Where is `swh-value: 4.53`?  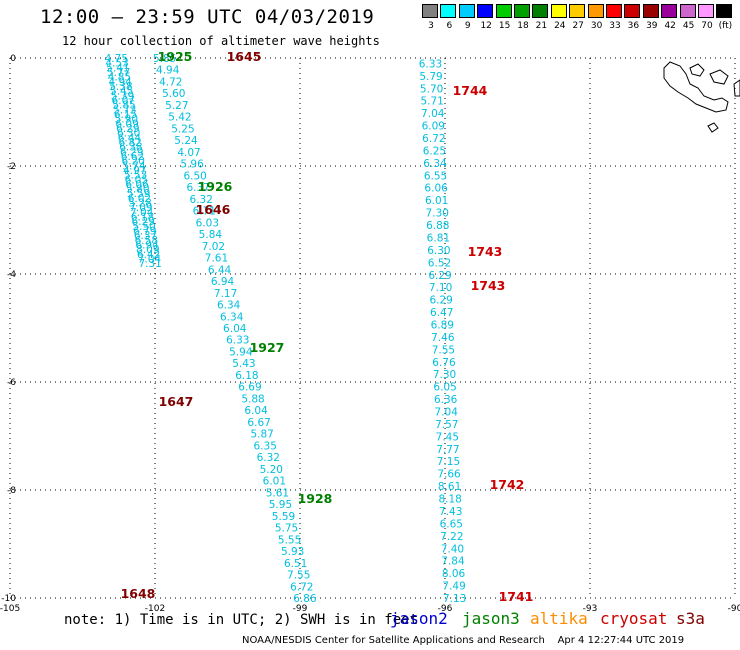 swh-value: 4.53 is located at coordinates (116, 64).